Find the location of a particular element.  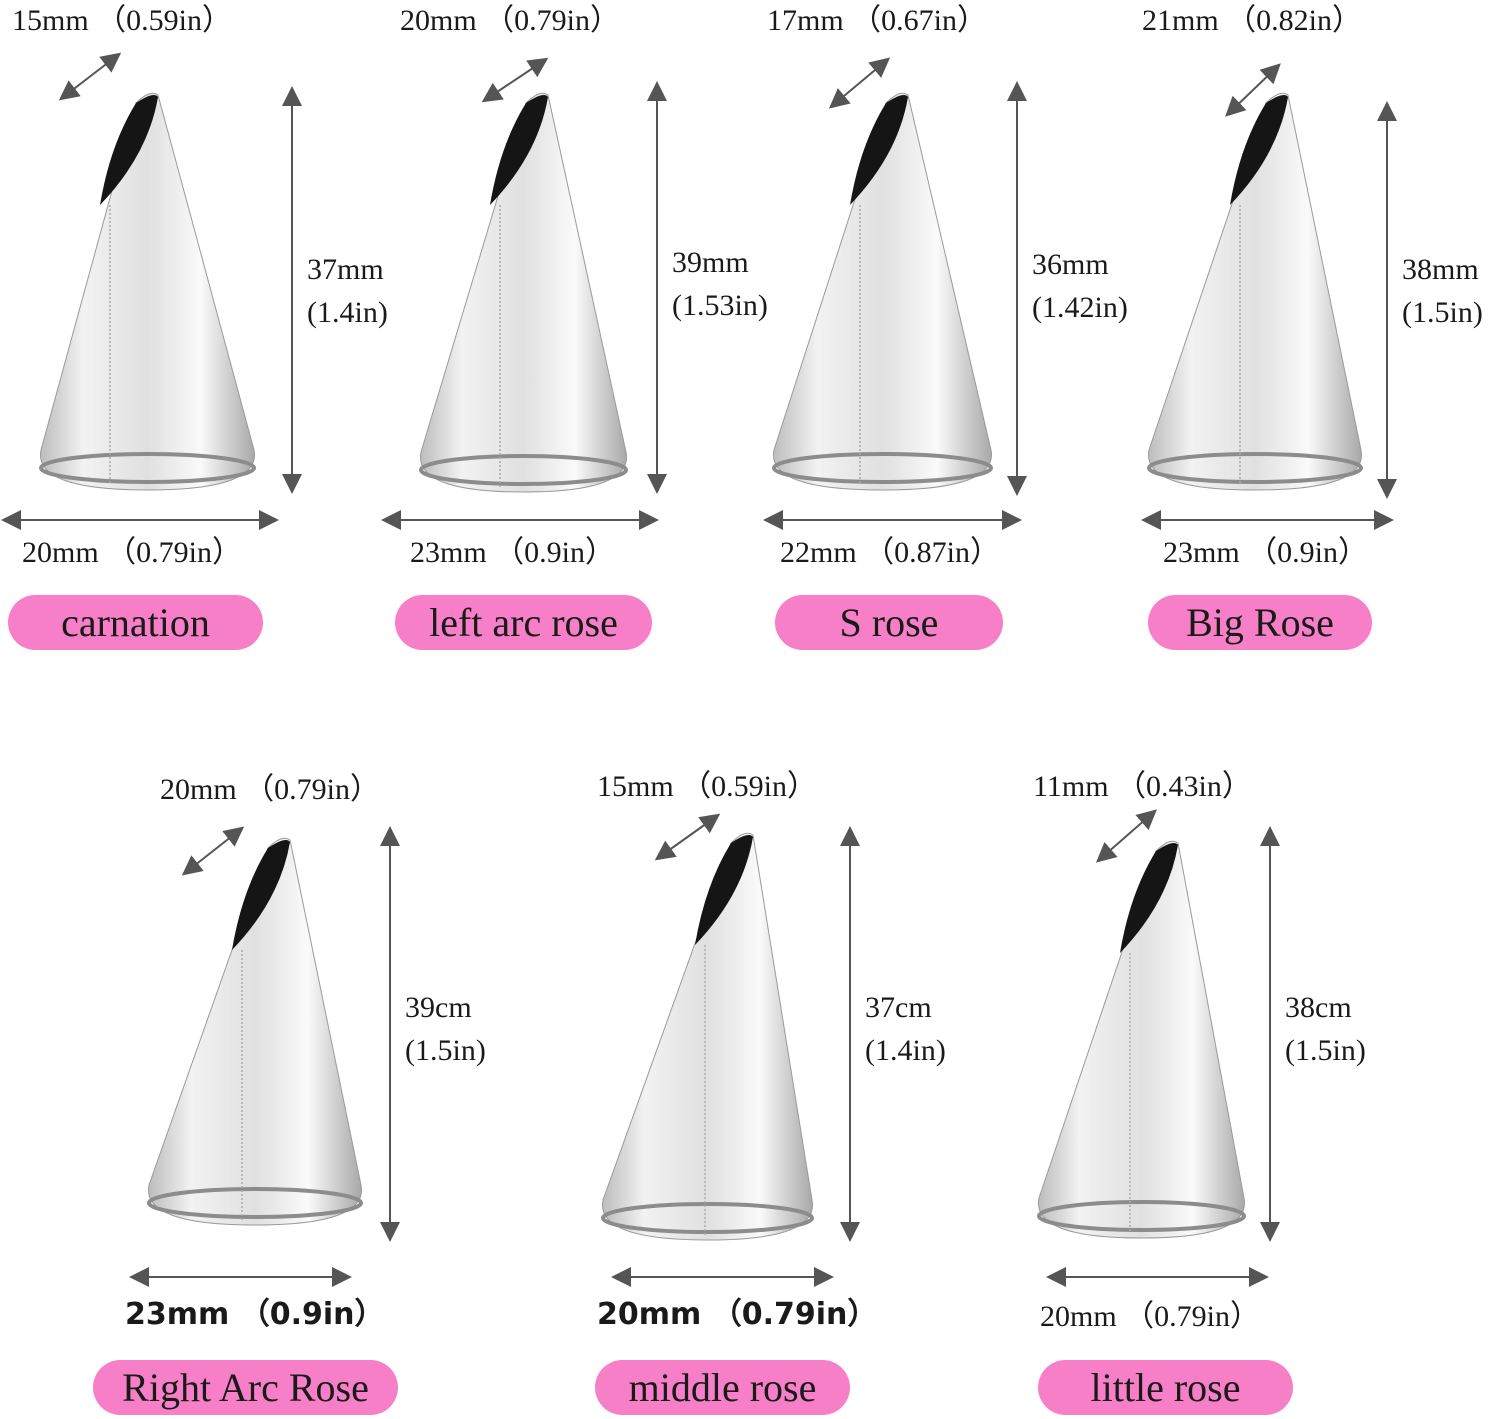

height-mm-label: 38mm is located at coordinates (1440, 269).